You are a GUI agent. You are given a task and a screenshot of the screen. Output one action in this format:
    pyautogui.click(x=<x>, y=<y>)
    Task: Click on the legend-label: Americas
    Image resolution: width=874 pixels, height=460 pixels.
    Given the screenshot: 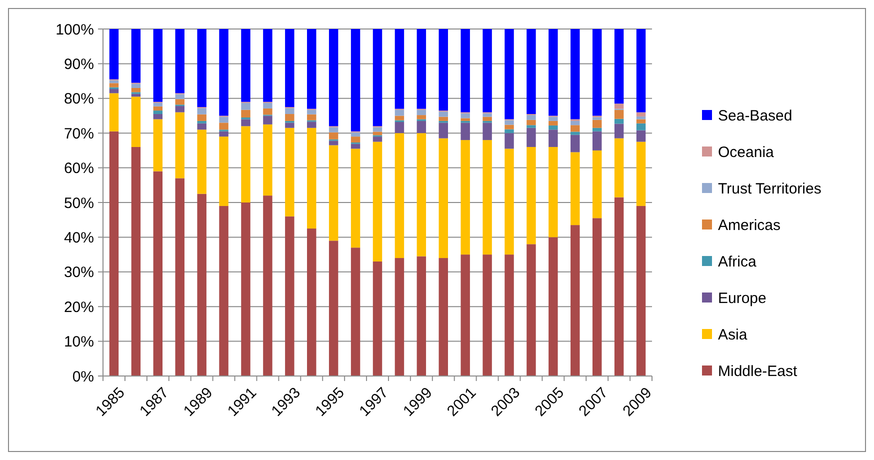 What is the action you would take?
    pyautogui.click(x=749, y=225)
    